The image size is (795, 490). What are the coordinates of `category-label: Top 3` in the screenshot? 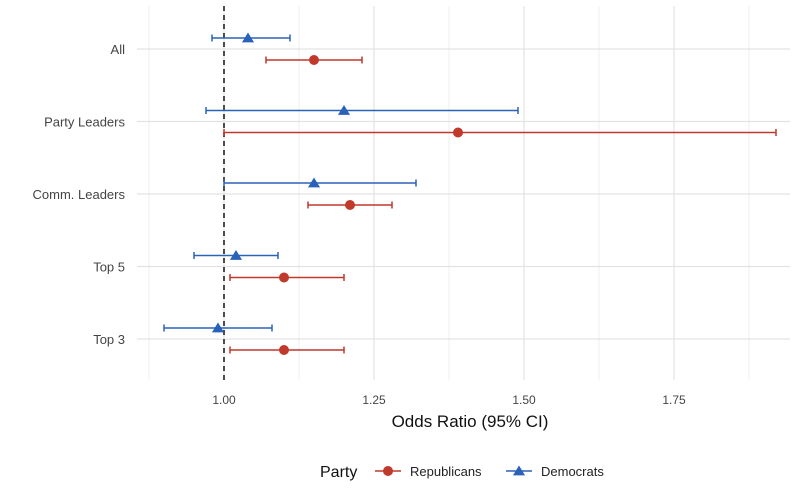 It's located at (109, 339).